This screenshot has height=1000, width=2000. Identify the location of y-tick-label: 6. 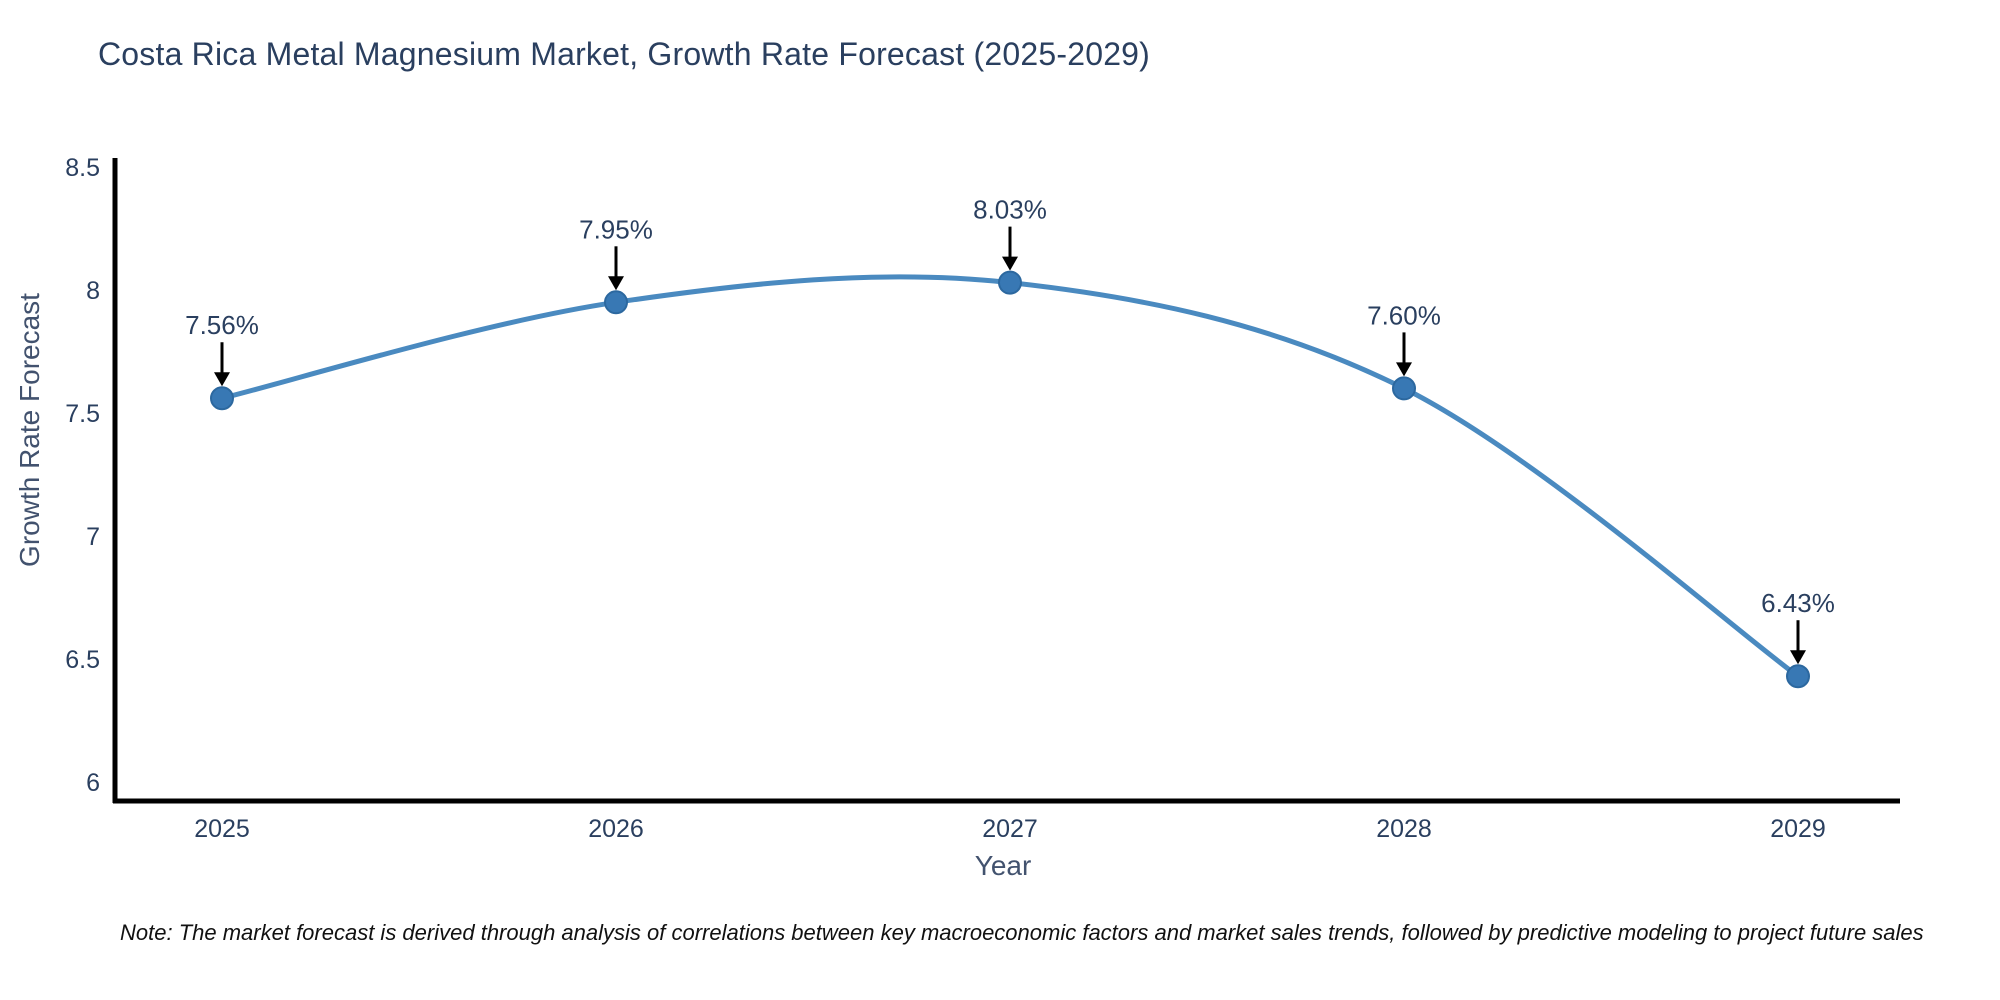
(93, 783).